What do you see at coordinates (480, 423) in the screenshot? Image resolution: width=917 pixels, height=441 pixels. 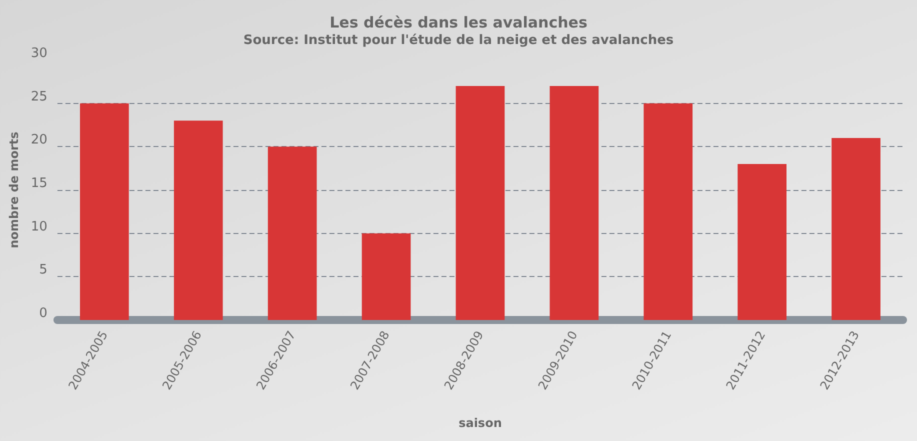 I see `x-axis-title: saison` at bounding box center [480, 423].